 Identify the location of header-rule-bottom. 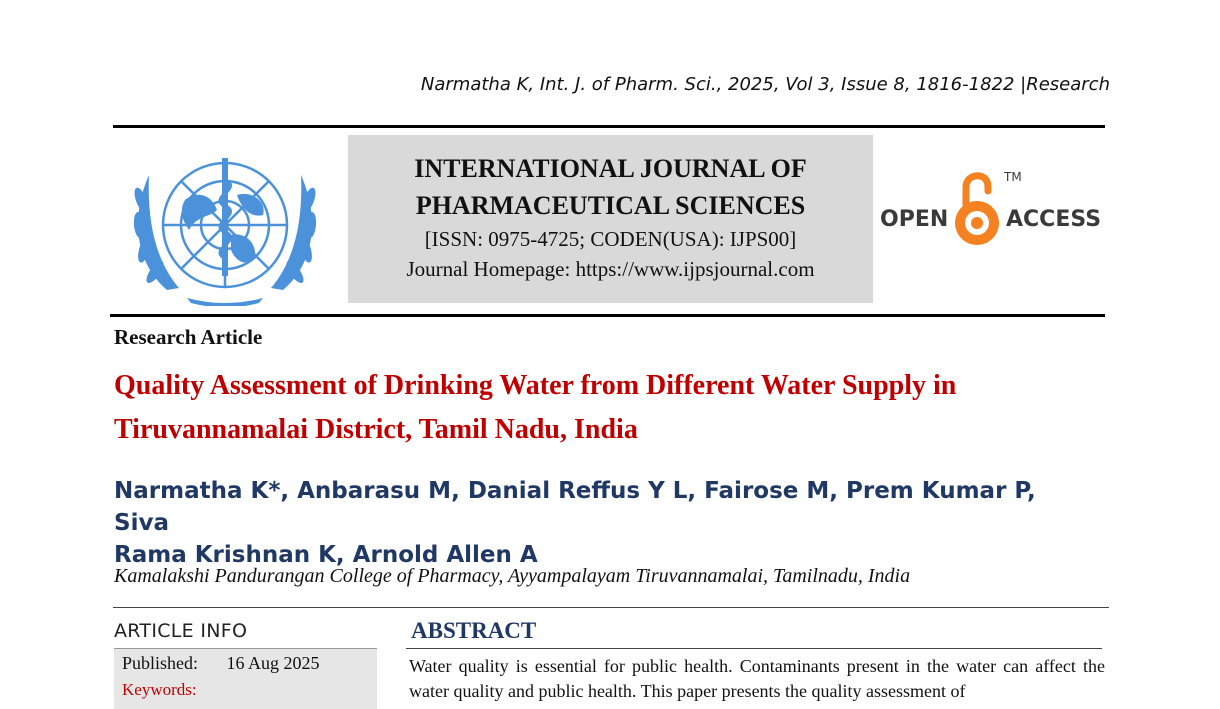
(607, 315).